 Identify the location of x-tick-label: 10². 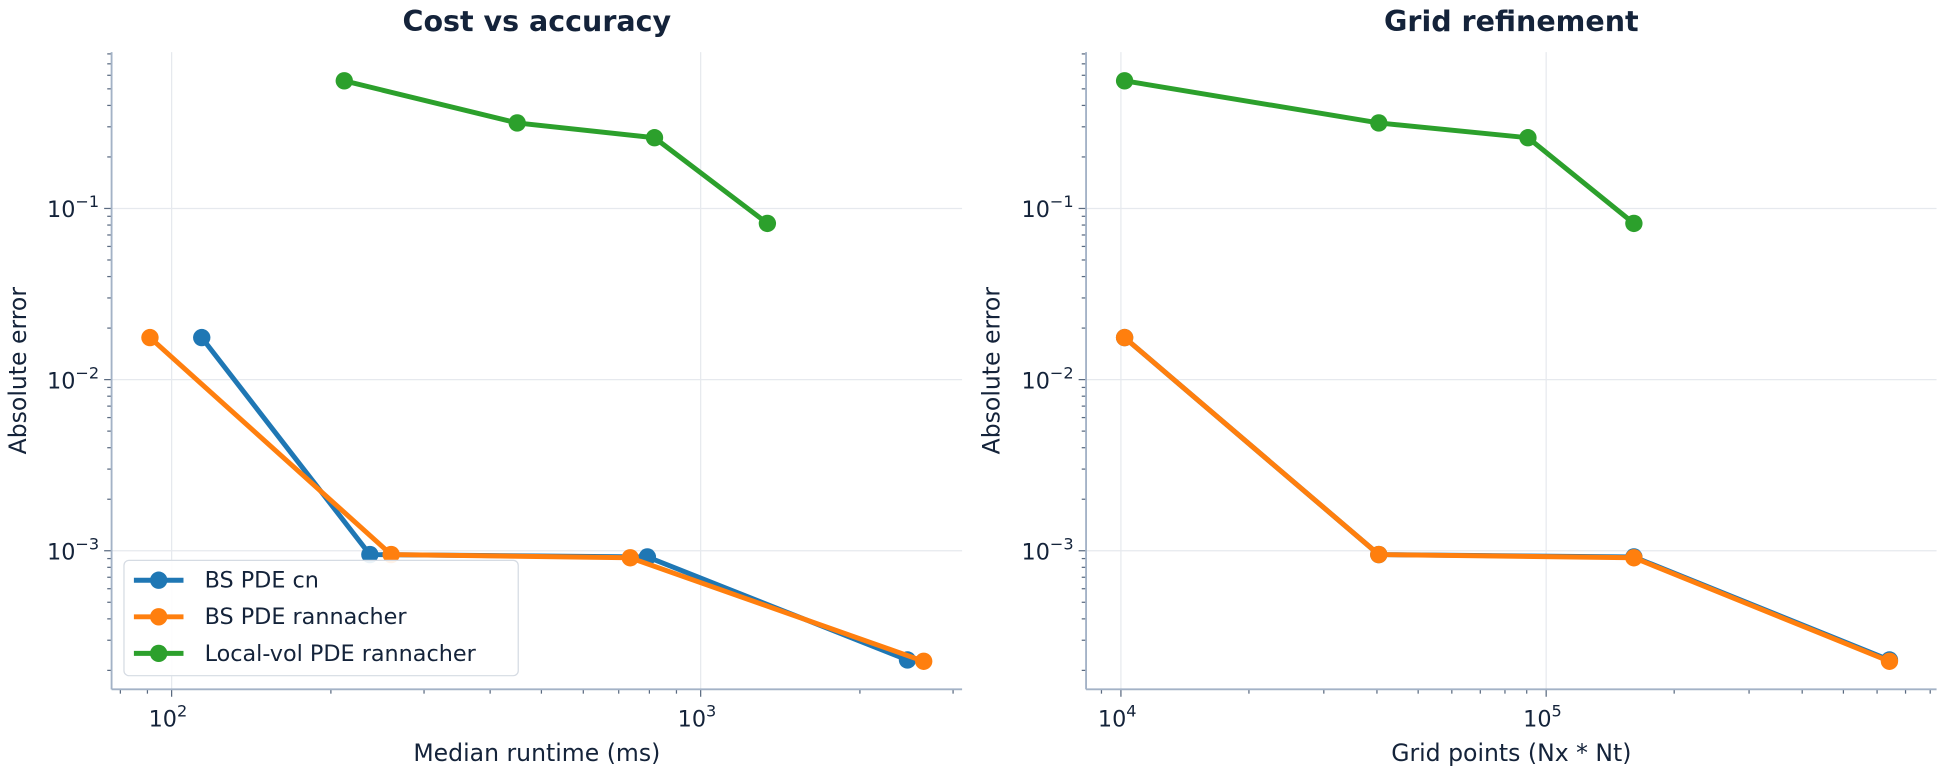
(168, 717).